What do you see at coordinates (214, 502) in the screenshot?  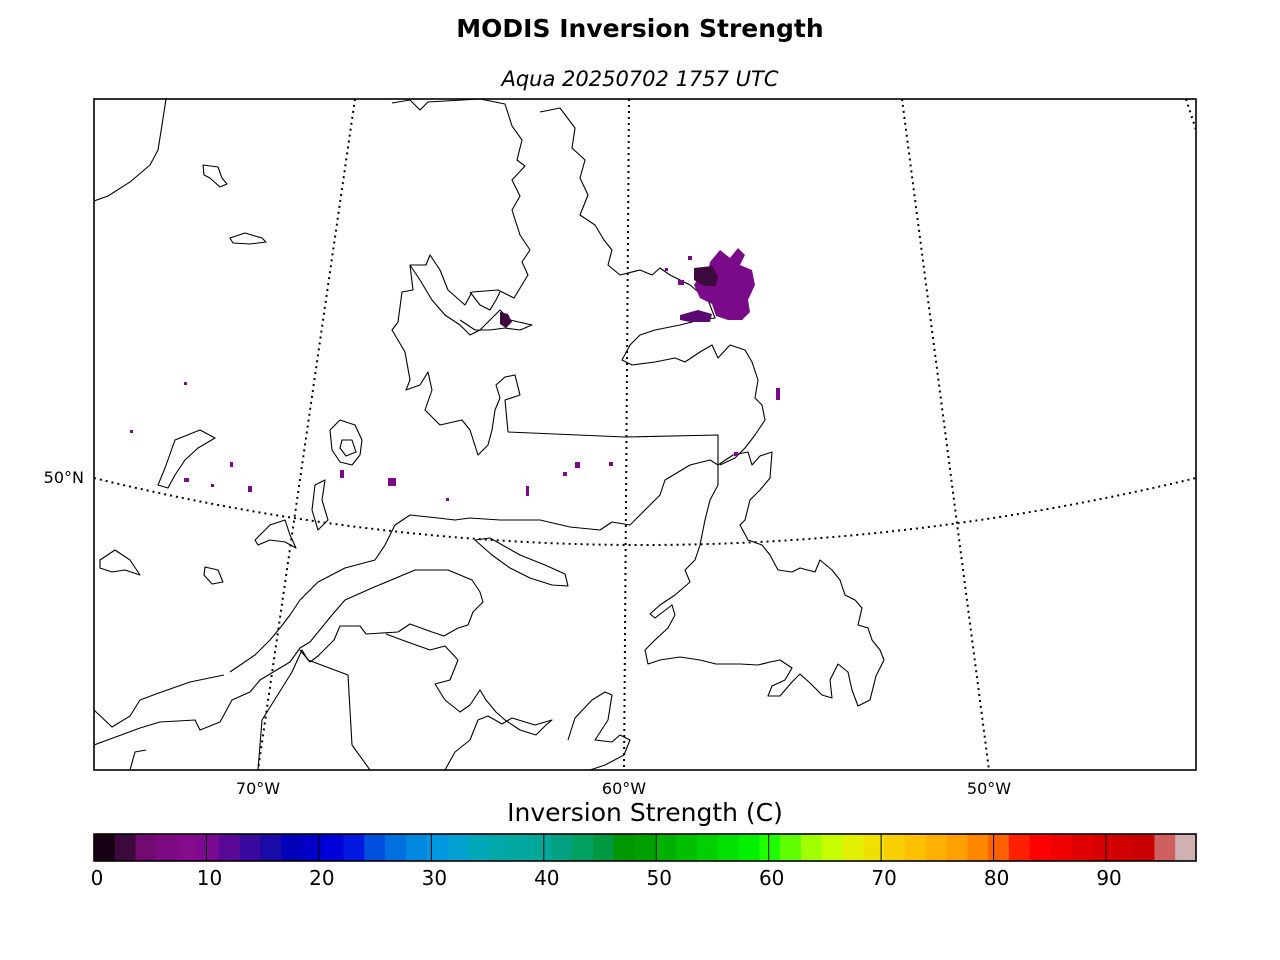 I see `lake-fragments` at bounding box center [214, 502].